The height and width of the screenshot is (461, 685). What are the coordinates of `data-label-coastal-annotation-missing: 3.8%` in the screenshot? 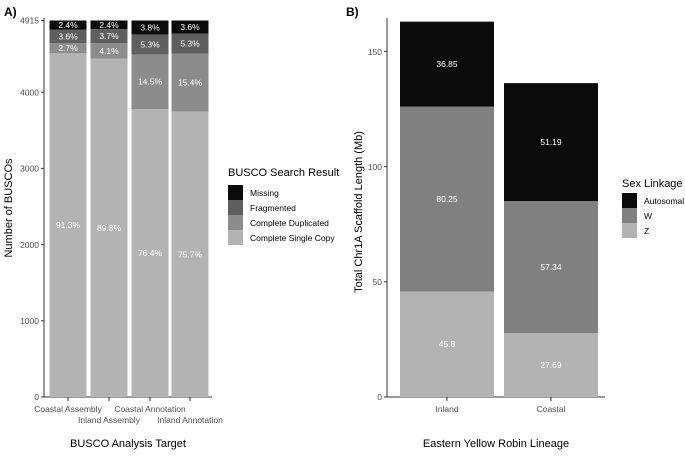 It's located at (150, 27).